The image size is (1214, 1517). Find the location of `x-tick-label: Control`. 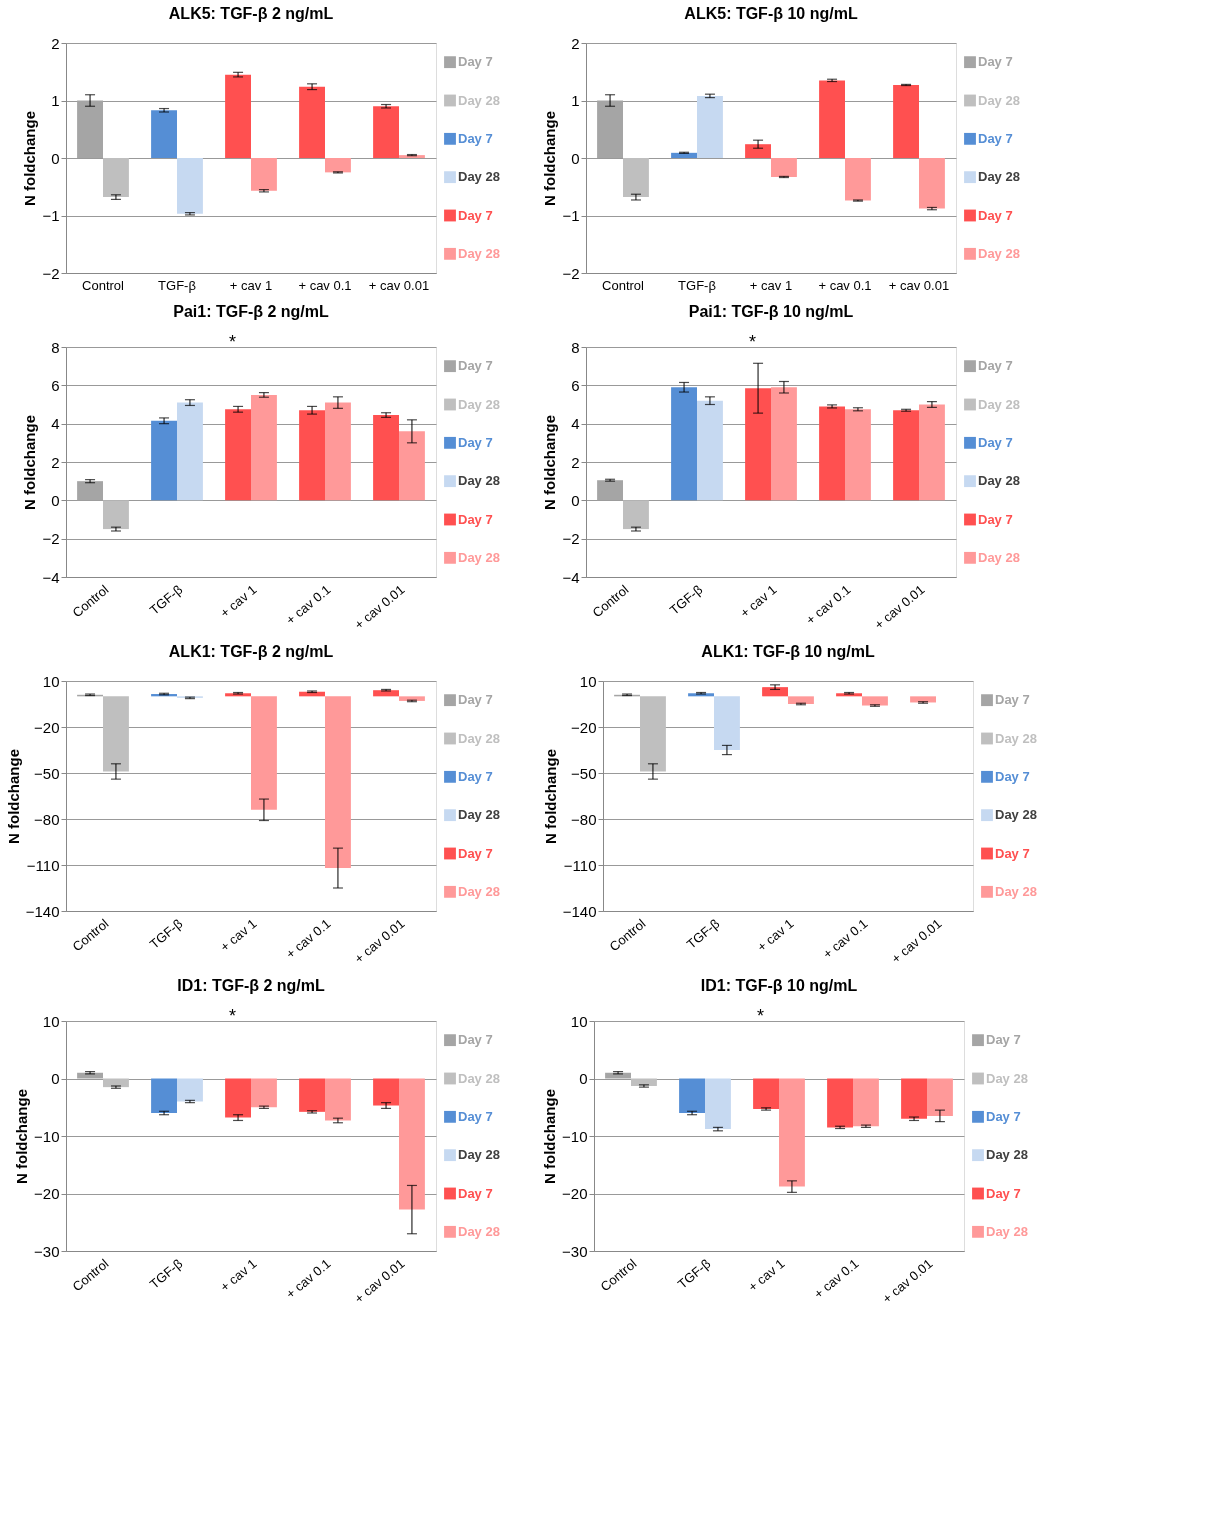

x-tick-label: Control is located at coordinates (623, 285).